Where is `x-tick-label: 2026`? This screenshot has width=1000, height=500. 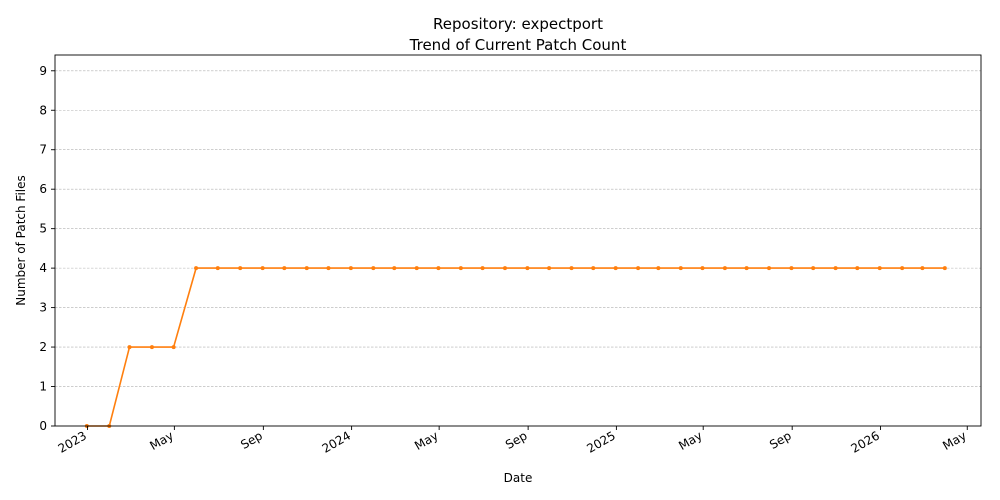 x-tick-label: 2026 is located at coordinates (864, 441).